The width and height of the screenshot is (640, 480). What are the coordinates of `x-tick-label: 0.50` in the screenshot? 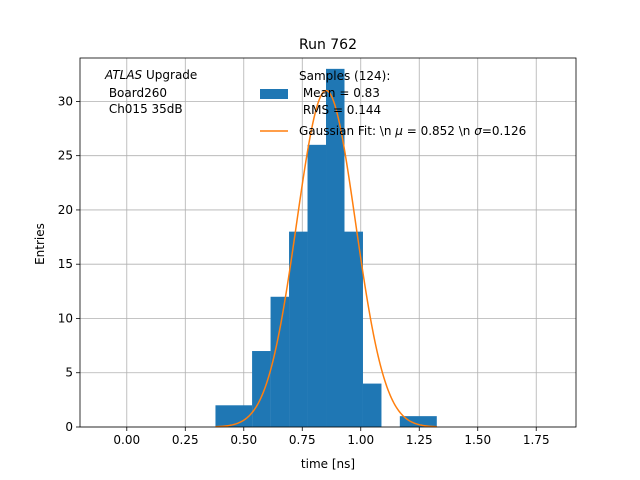 It's located at (243, 440).